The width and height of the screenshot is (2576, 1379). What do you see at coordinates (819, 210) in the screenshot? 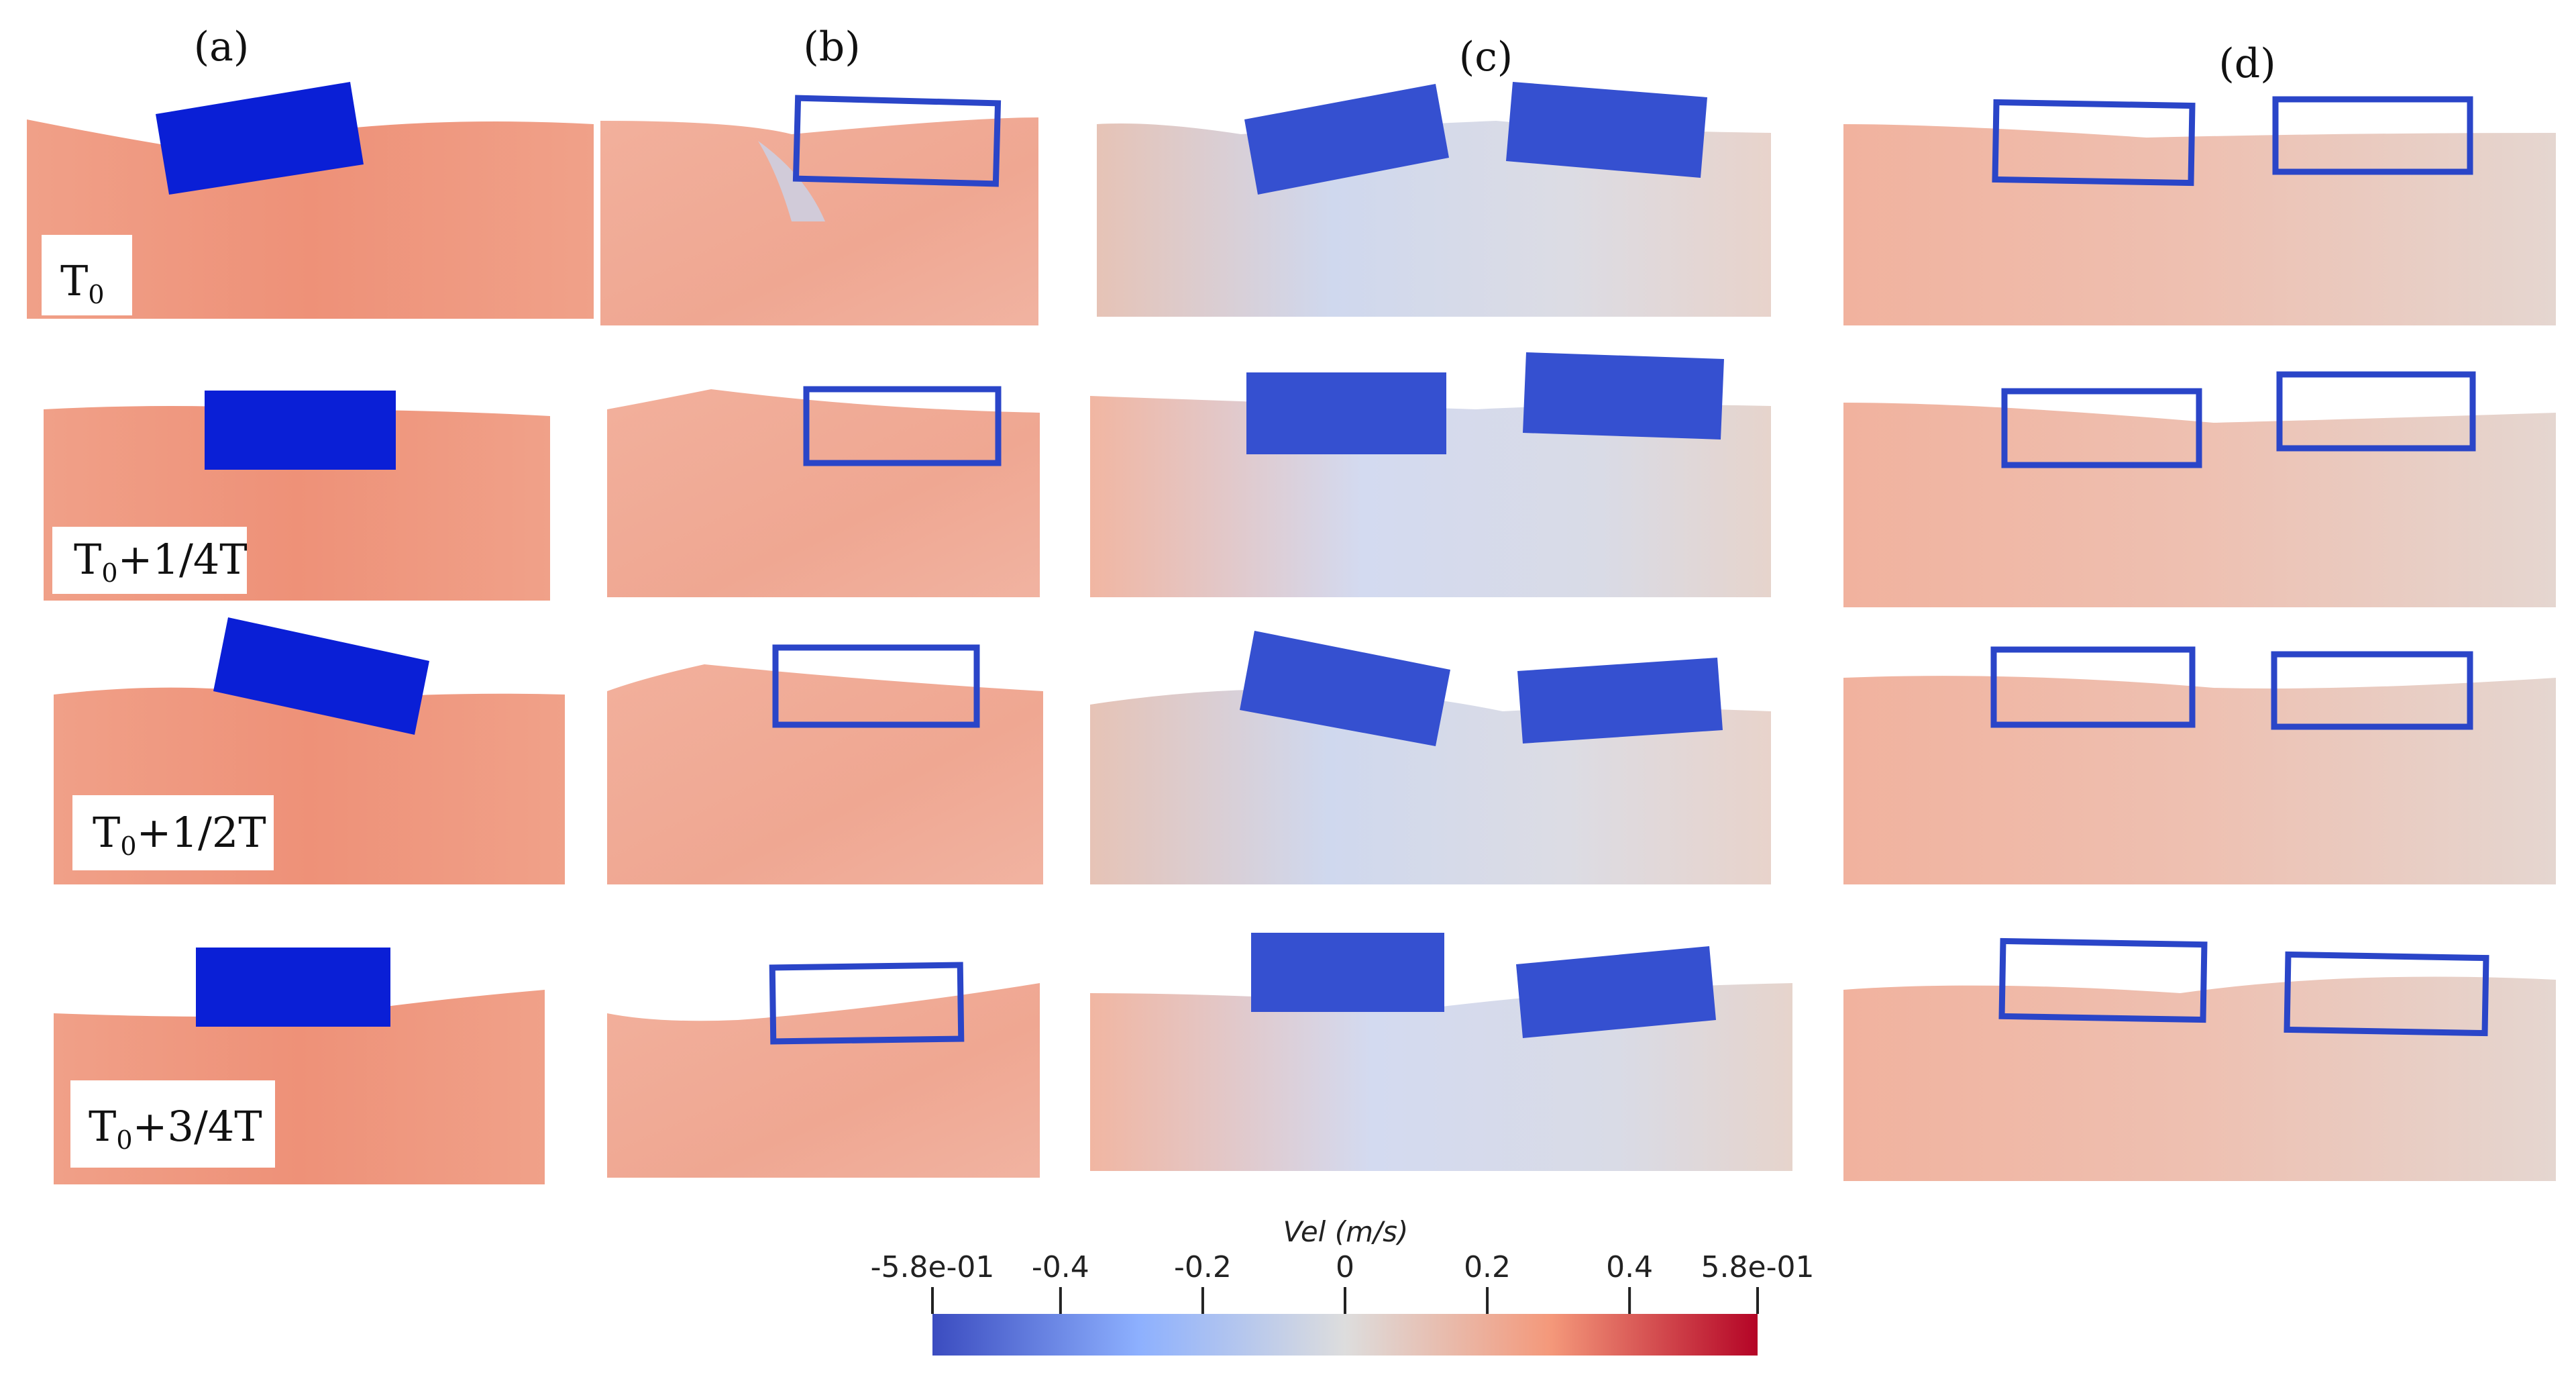
I see `panel-b-row1` at bounding box center [819, 210].